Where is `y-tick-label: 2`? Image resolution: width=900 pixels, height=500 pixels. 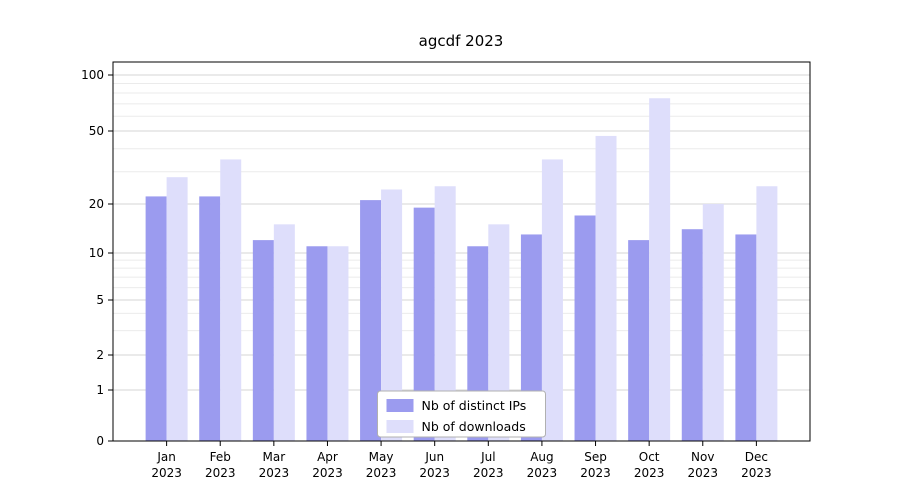
y-tick-label: 2 is located at coordinates (100, 355).